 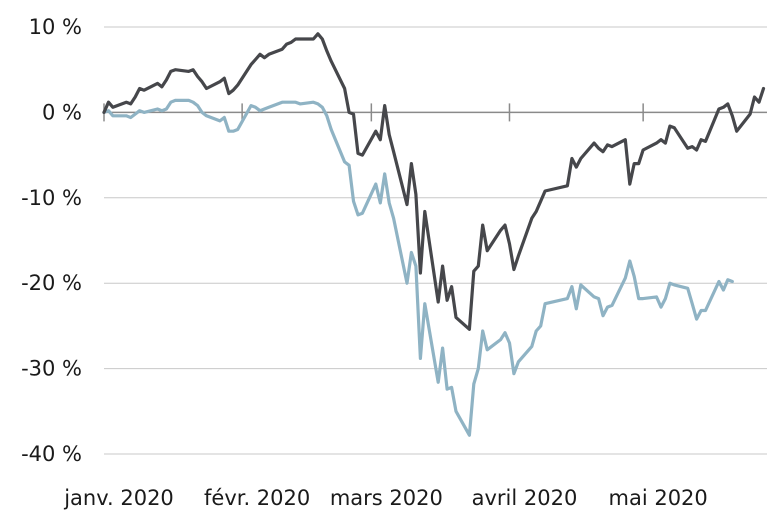 I want to click on x-tick-label: mars 2020, so click(x=386, y=498).